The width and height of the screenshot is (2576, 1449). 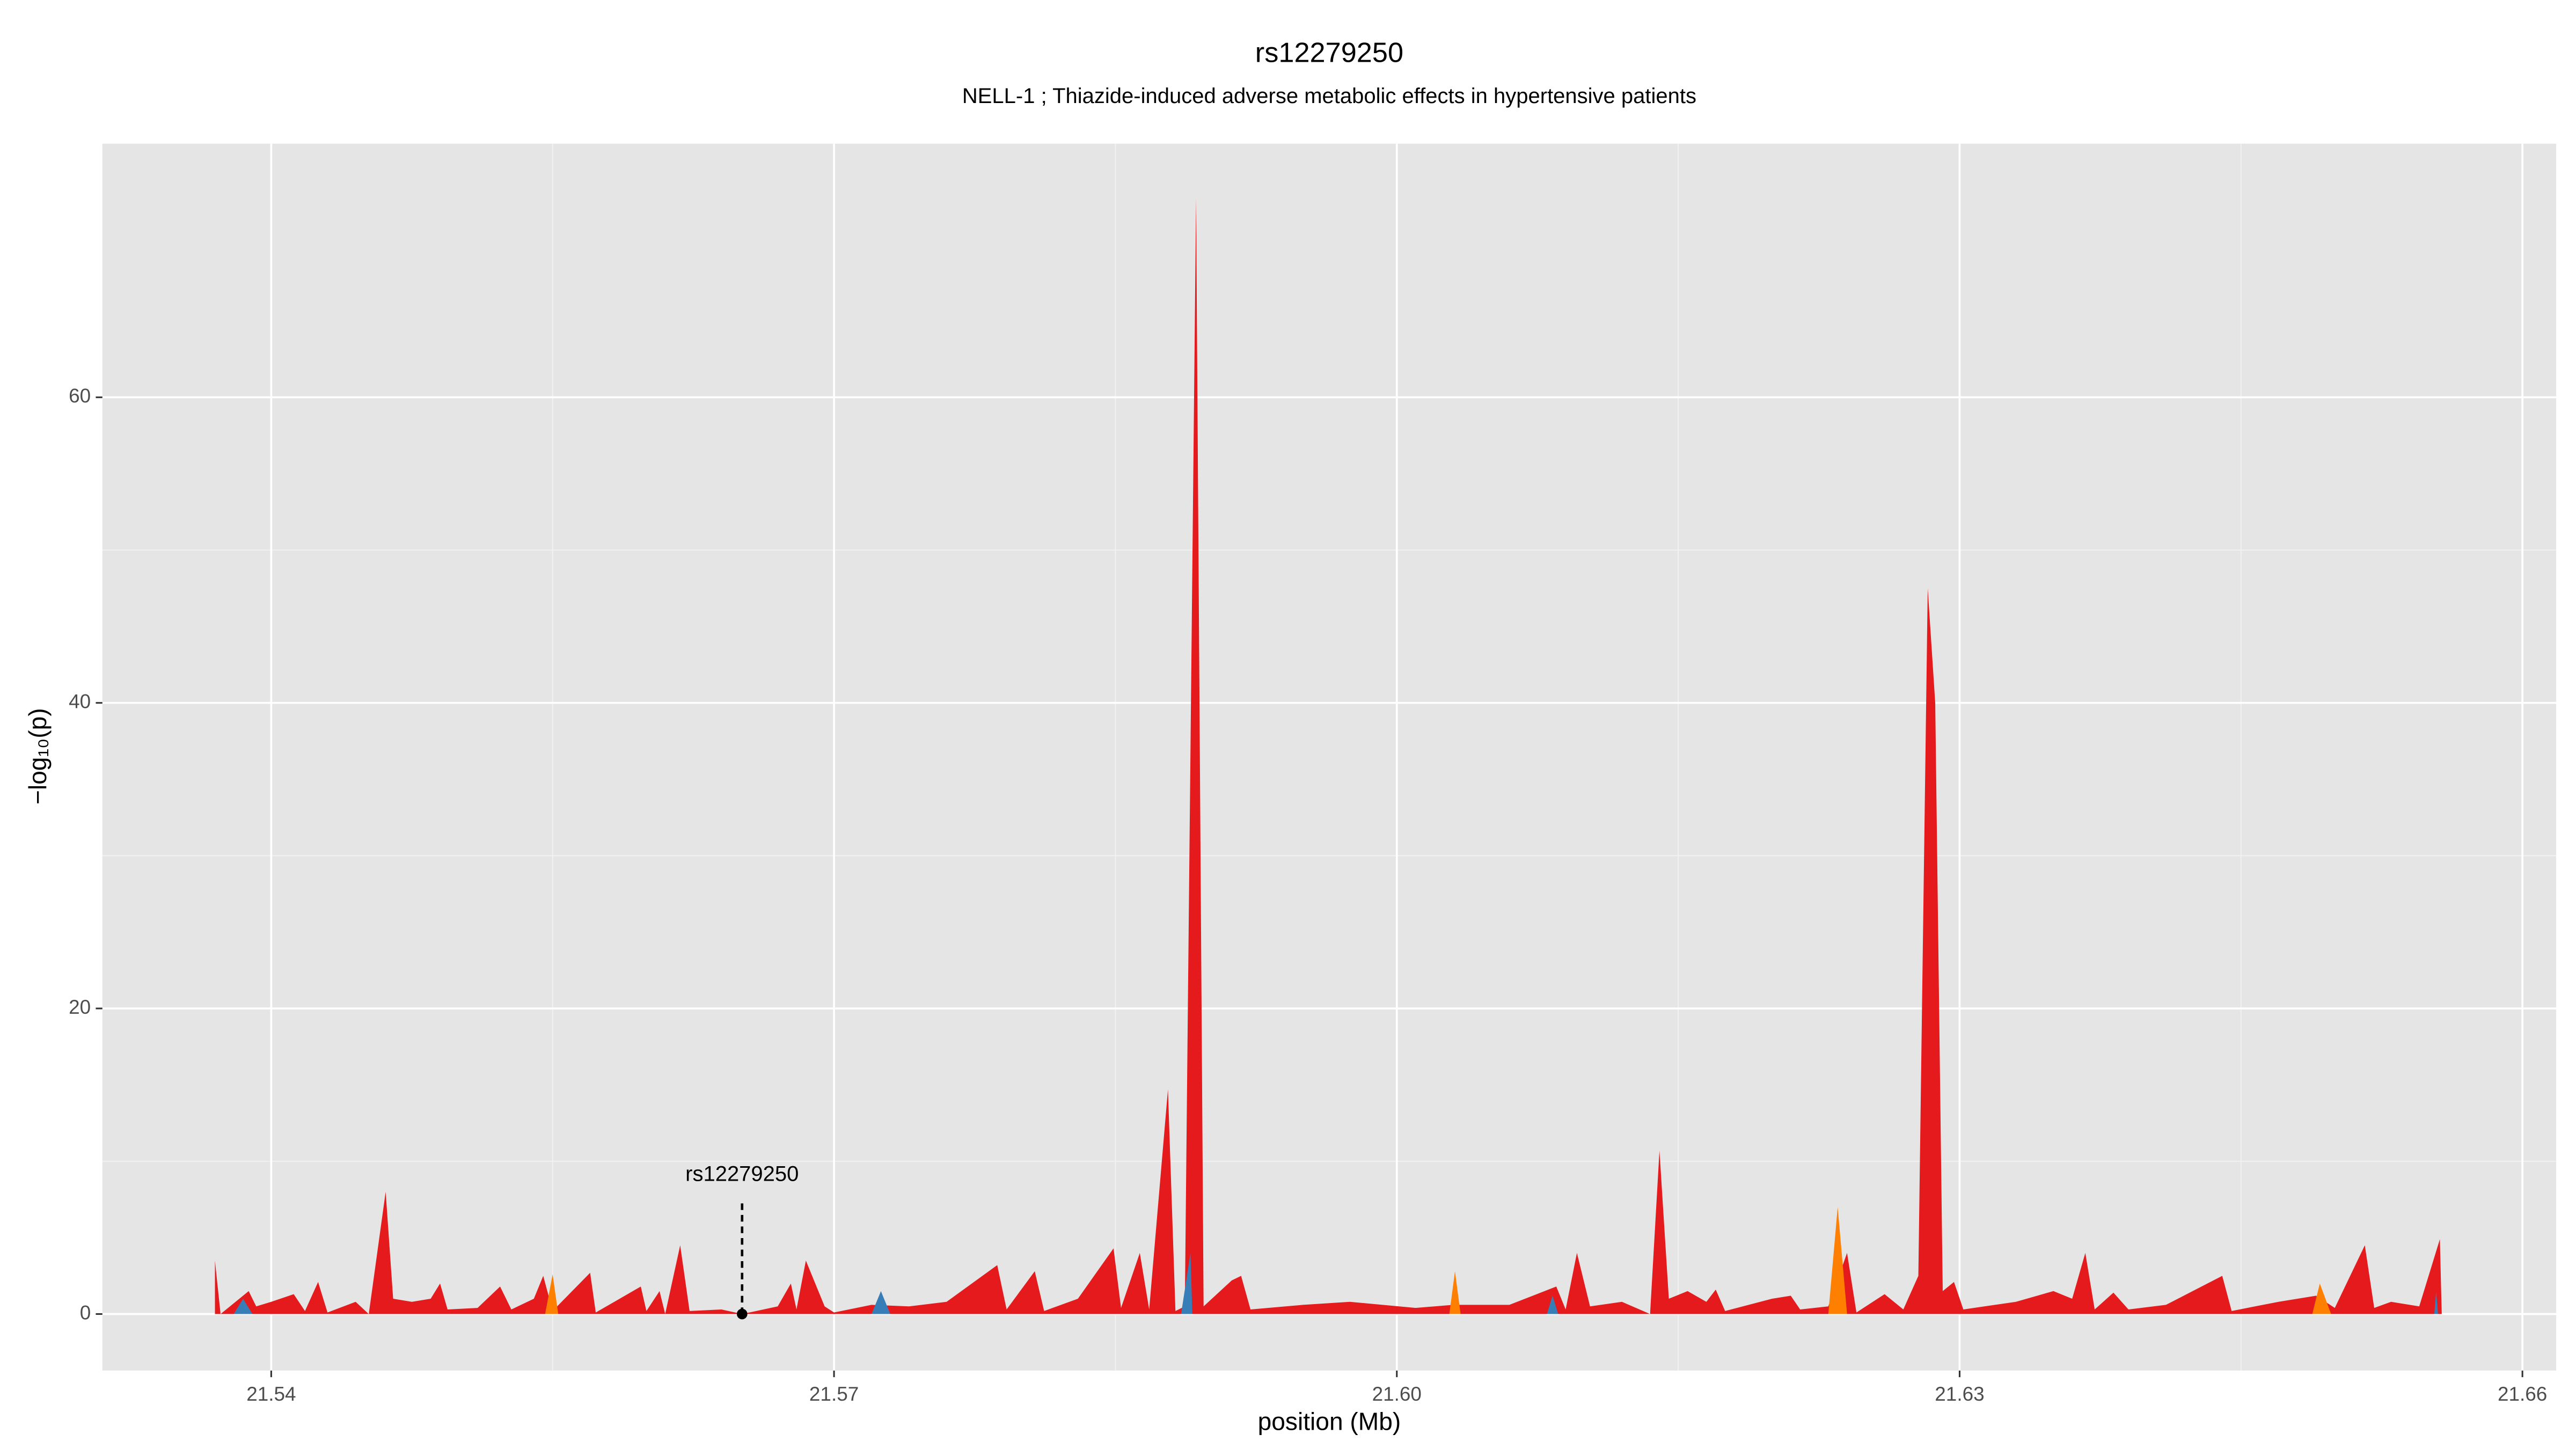 What do you see at coordinates (80, 1007) in the screenshot?
I see `y-tick-label: 20` at bounding box center [80, 1007].